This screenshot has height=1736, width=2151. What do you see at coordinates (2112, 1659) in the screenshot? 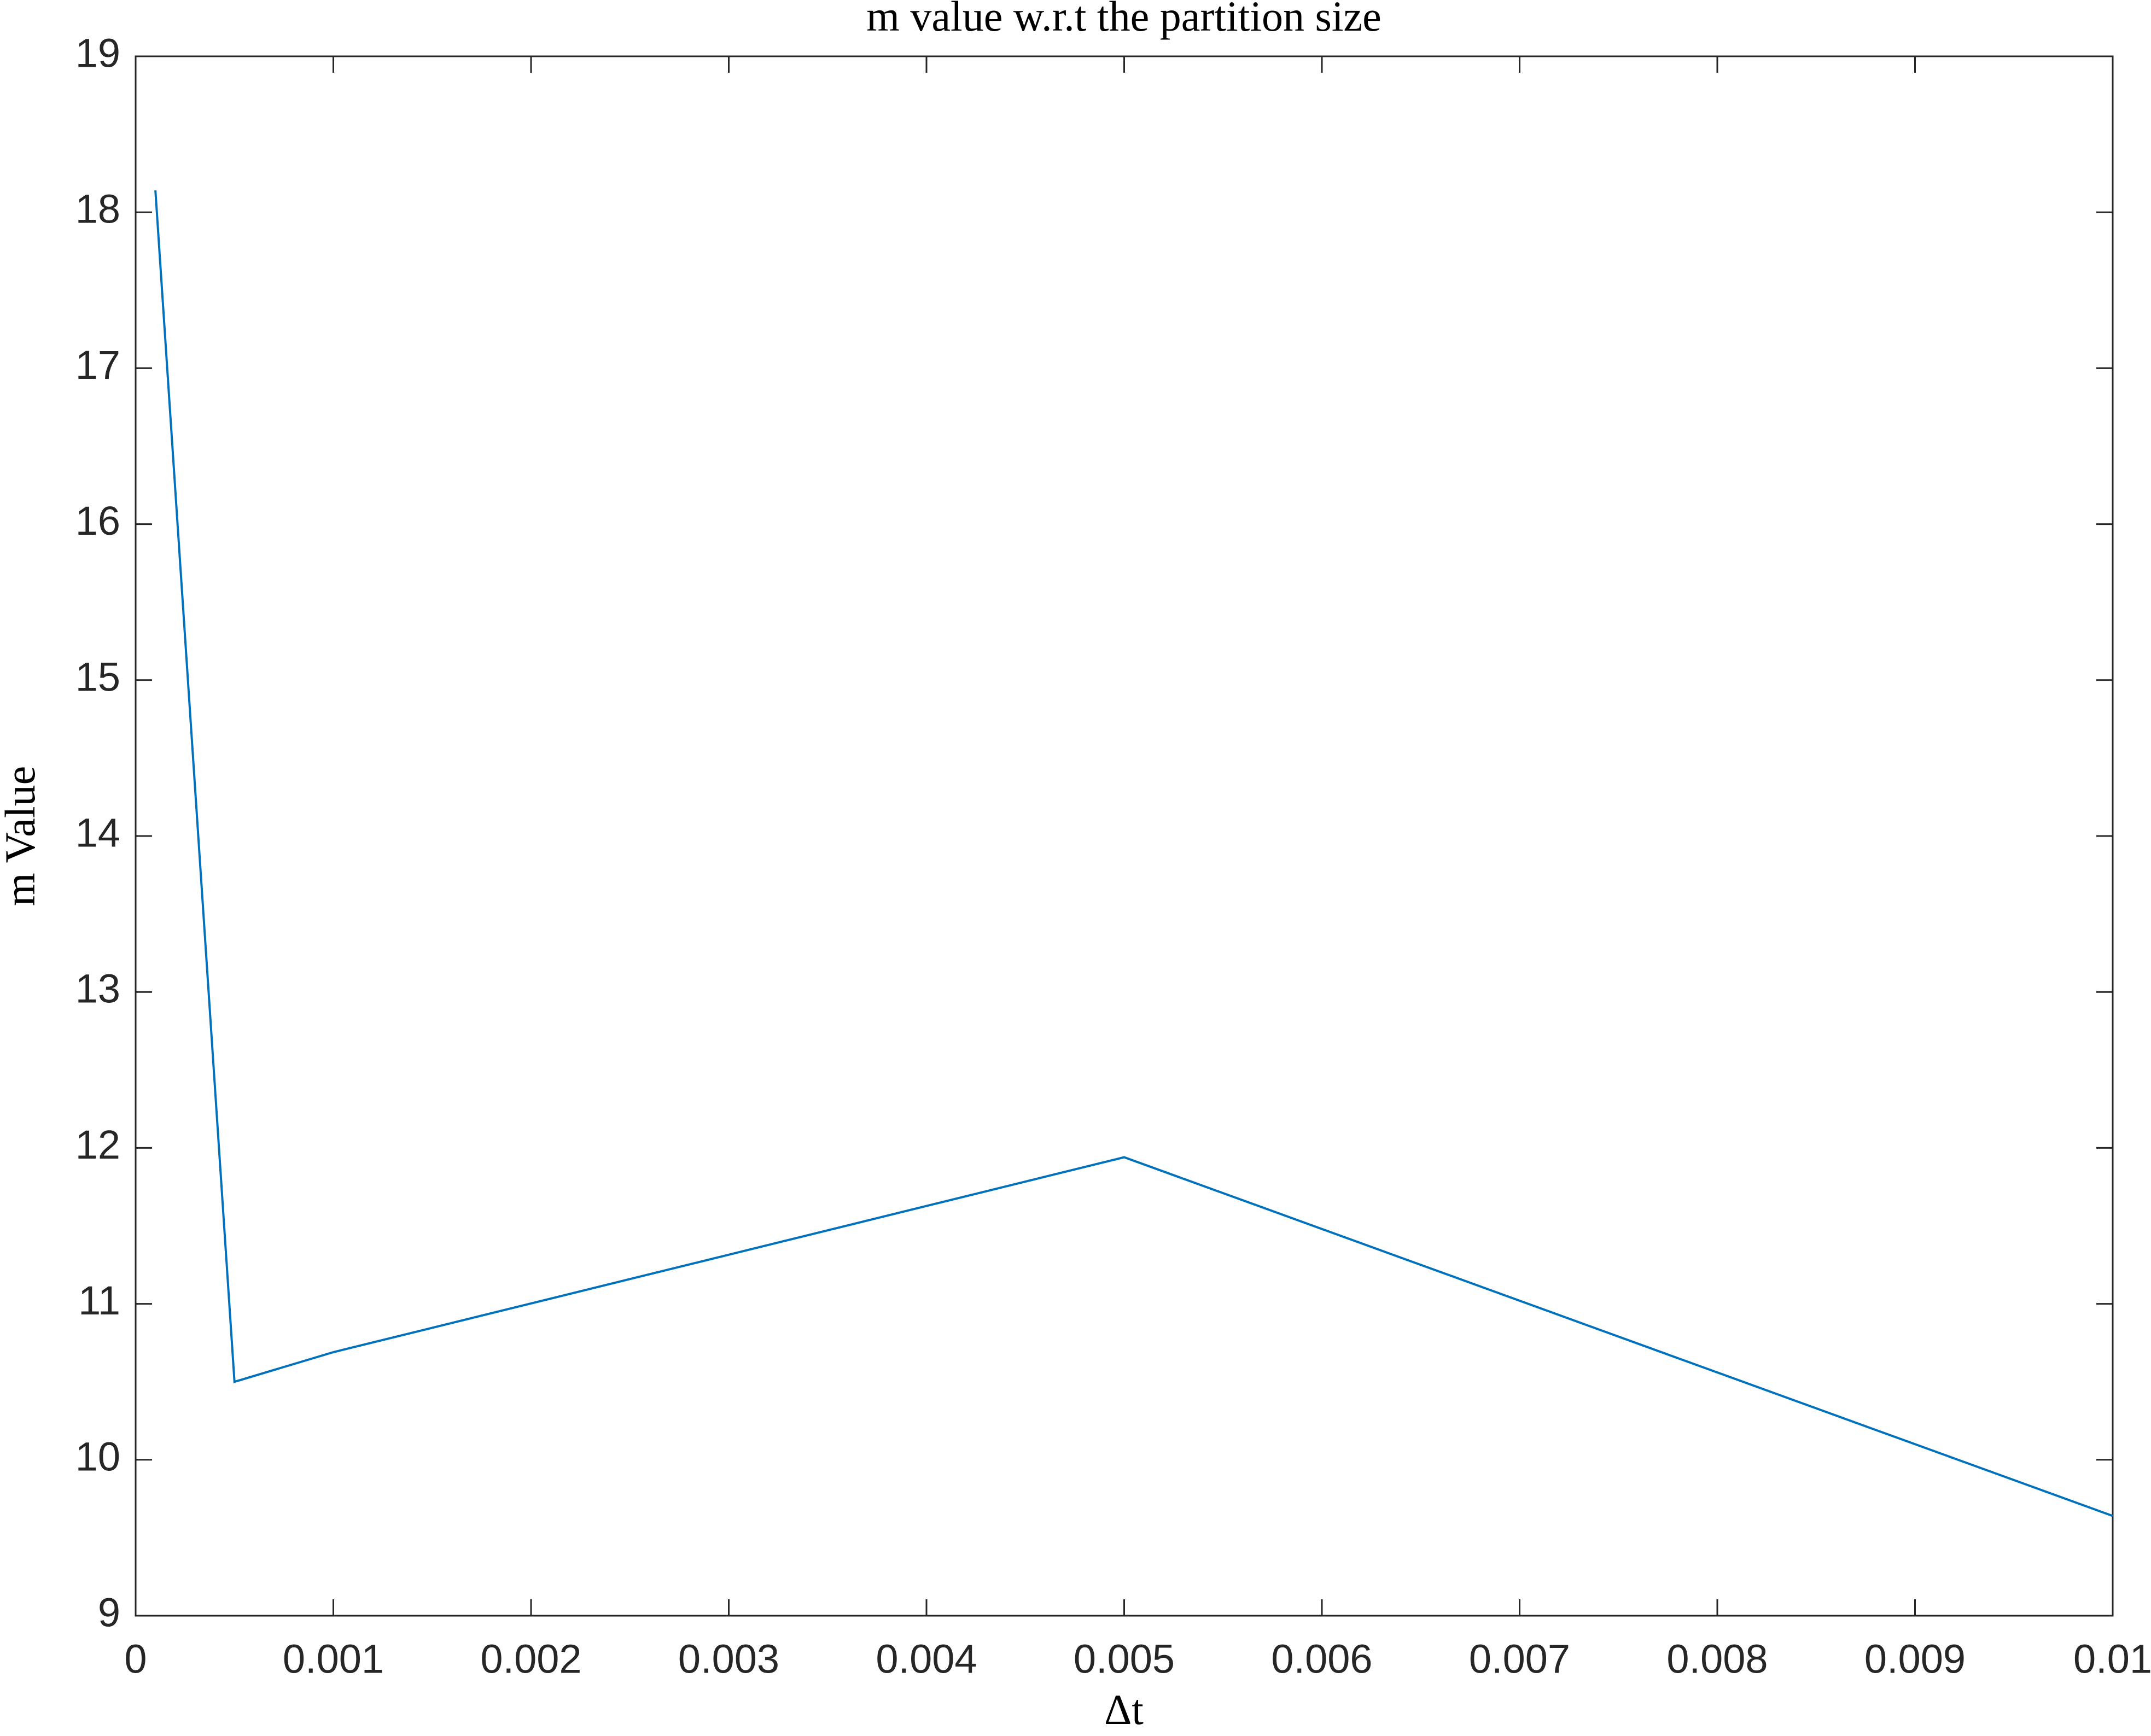
I see `x-tick-label: 0.01` at bounding box center [2112, 1659].